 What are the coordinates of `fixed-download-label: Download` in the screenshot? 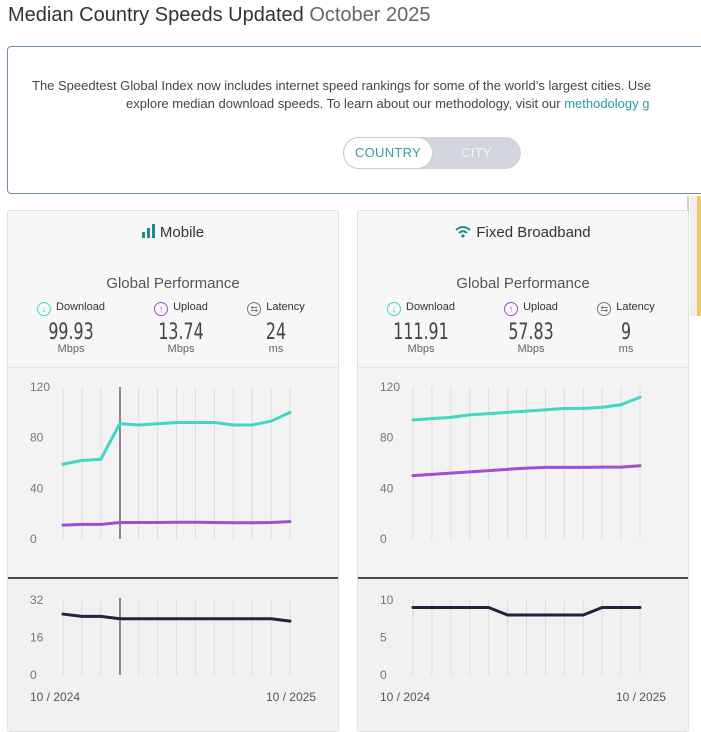 It's located at (430, 307).